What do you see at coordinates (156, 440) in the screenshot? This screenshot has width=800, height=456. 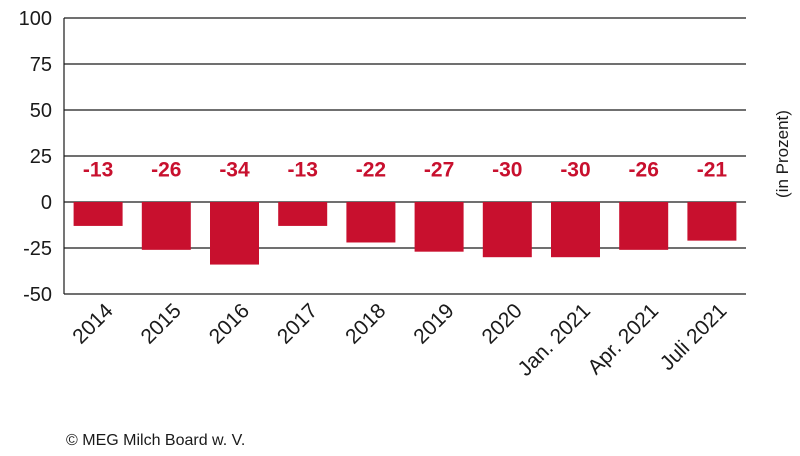 I see `copyright-footer: © MEG Milch Board w. V.` at bounding box center [156, 440].